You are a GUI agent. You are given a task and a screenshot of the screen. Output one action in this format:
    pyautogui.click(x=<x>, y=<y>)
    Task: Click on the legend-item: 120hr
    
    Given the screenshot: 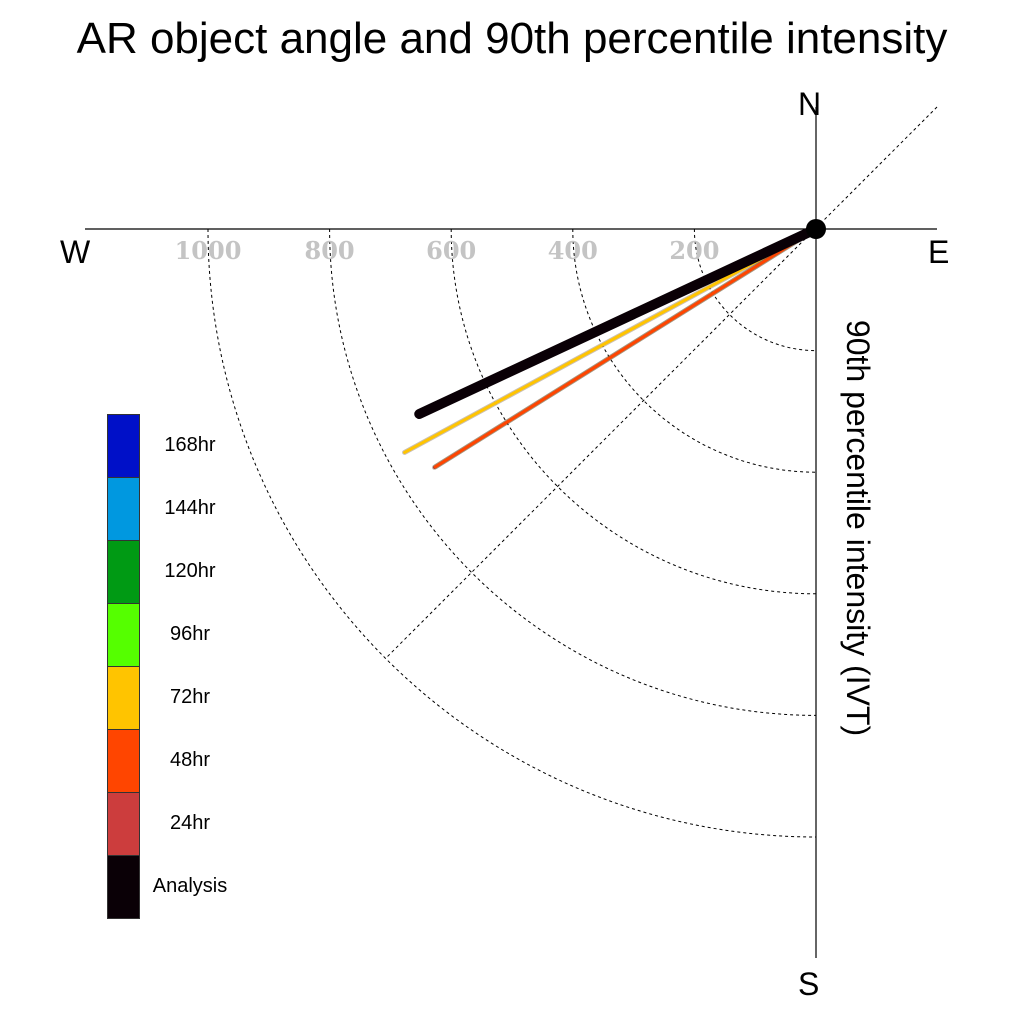 What is the action you would take?
    pyautogui.click(x=177, y=572)
    